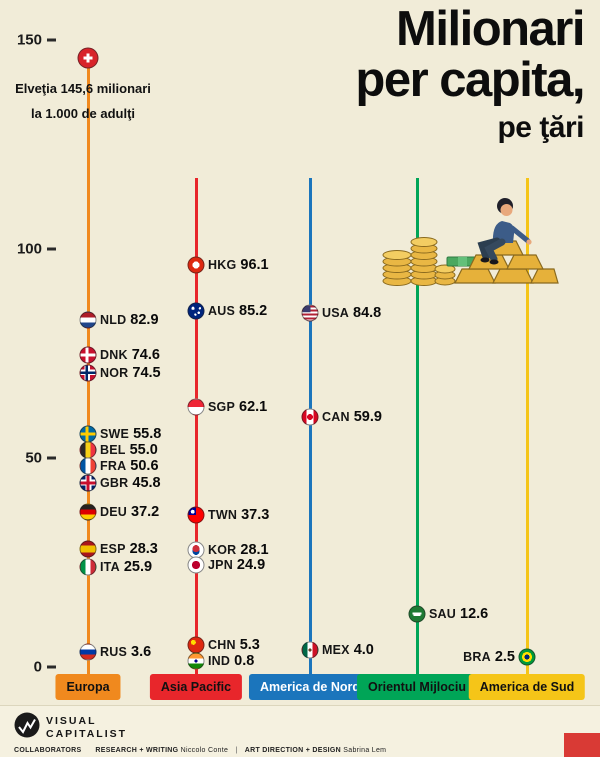 The width and height of the screenshot is (600, 757). Describe the element at coordinates (114, 355) in the screenshot. I see `country-code: DNK` at that location.